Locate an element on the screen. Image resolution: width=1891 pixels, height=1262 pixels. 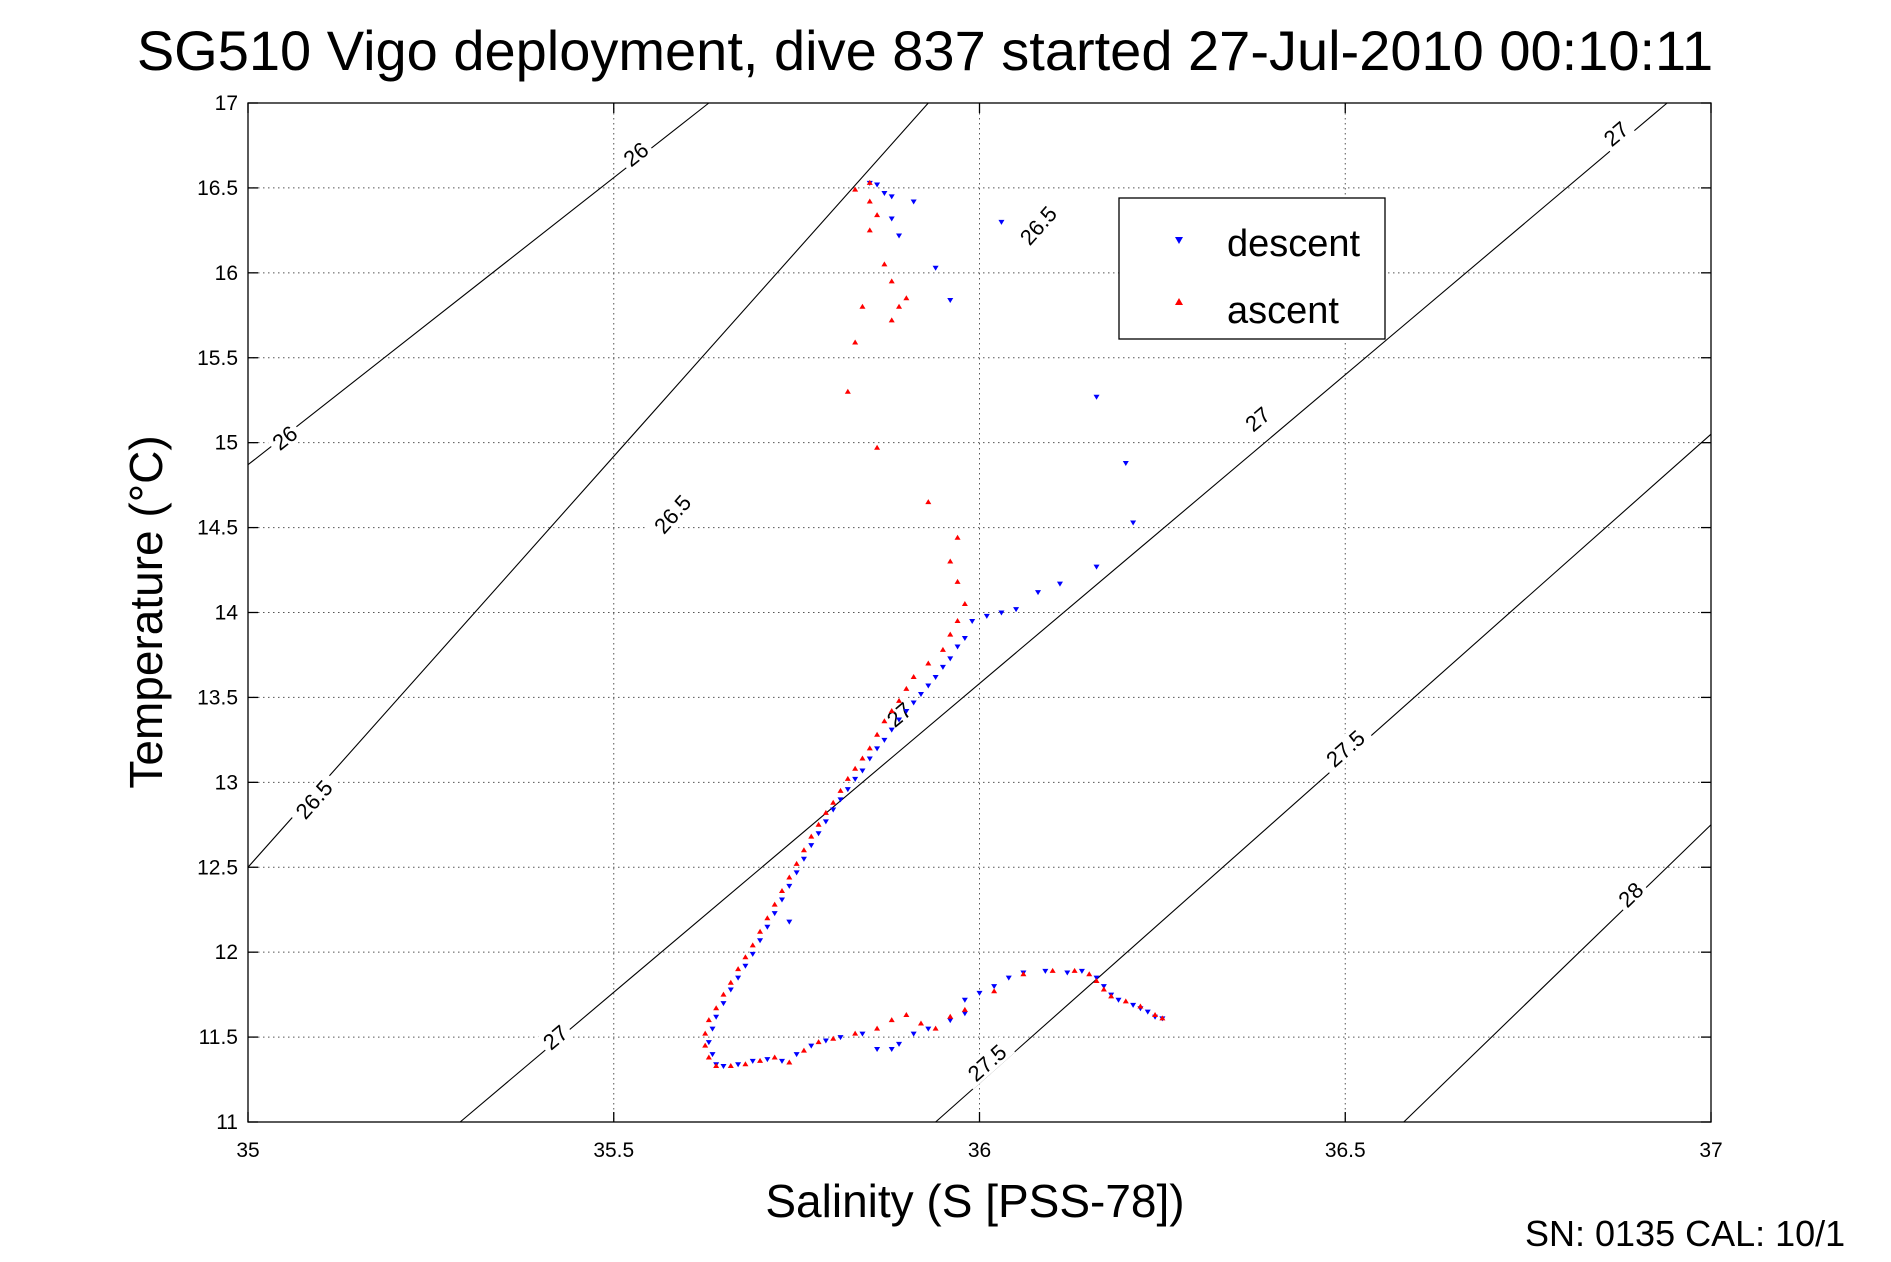
contour-label: 28 is located at coordinates (1630, 894).